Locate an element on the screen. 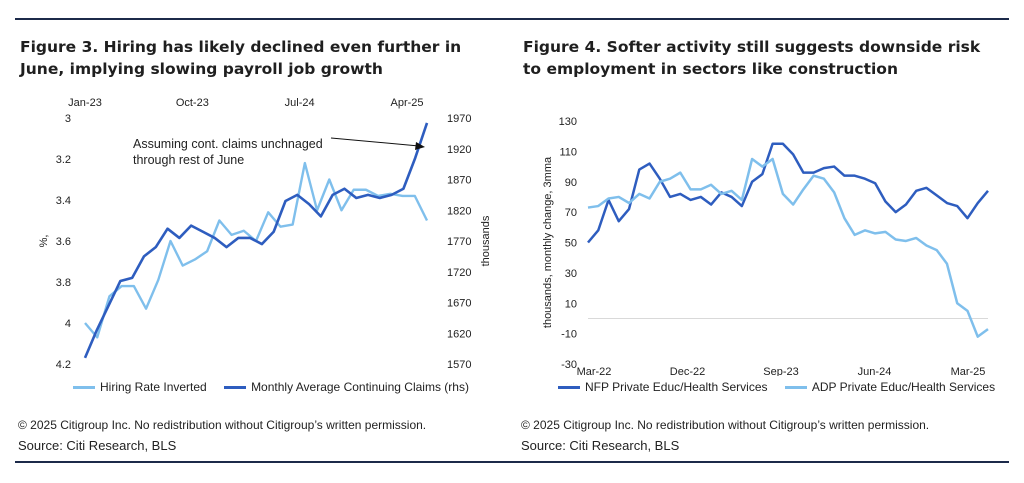 The width and height of the screenshot is (1024, 483). x-tick-label: Jun-24 is located at coordinates (875, 371).